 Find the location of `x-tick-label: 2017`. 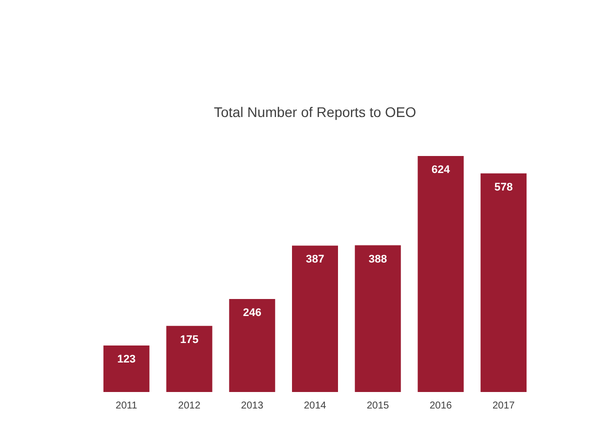

x-tick-label: 2017 is located at coordinates (504, 406).